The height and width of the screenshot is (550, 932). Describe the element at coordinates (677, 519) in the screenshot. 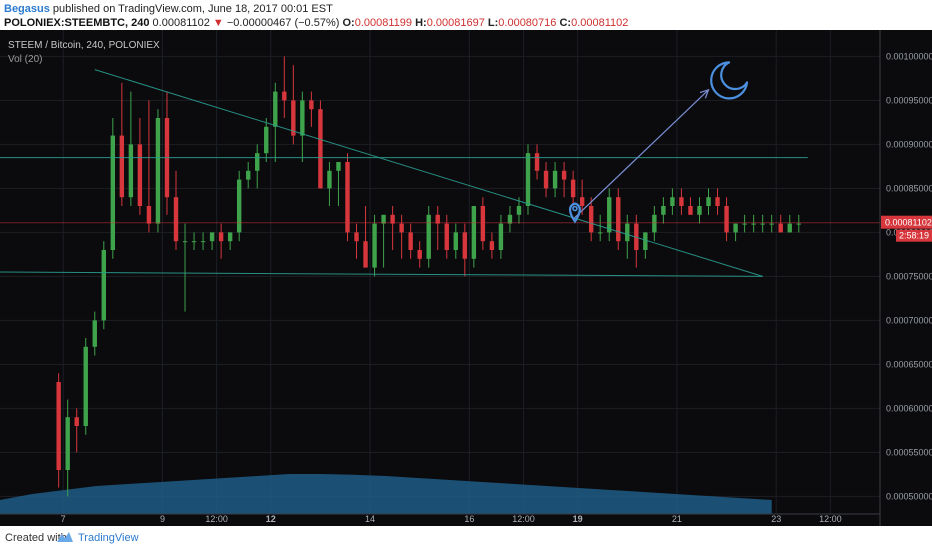

I see `time-tick-label: 21` at that location.